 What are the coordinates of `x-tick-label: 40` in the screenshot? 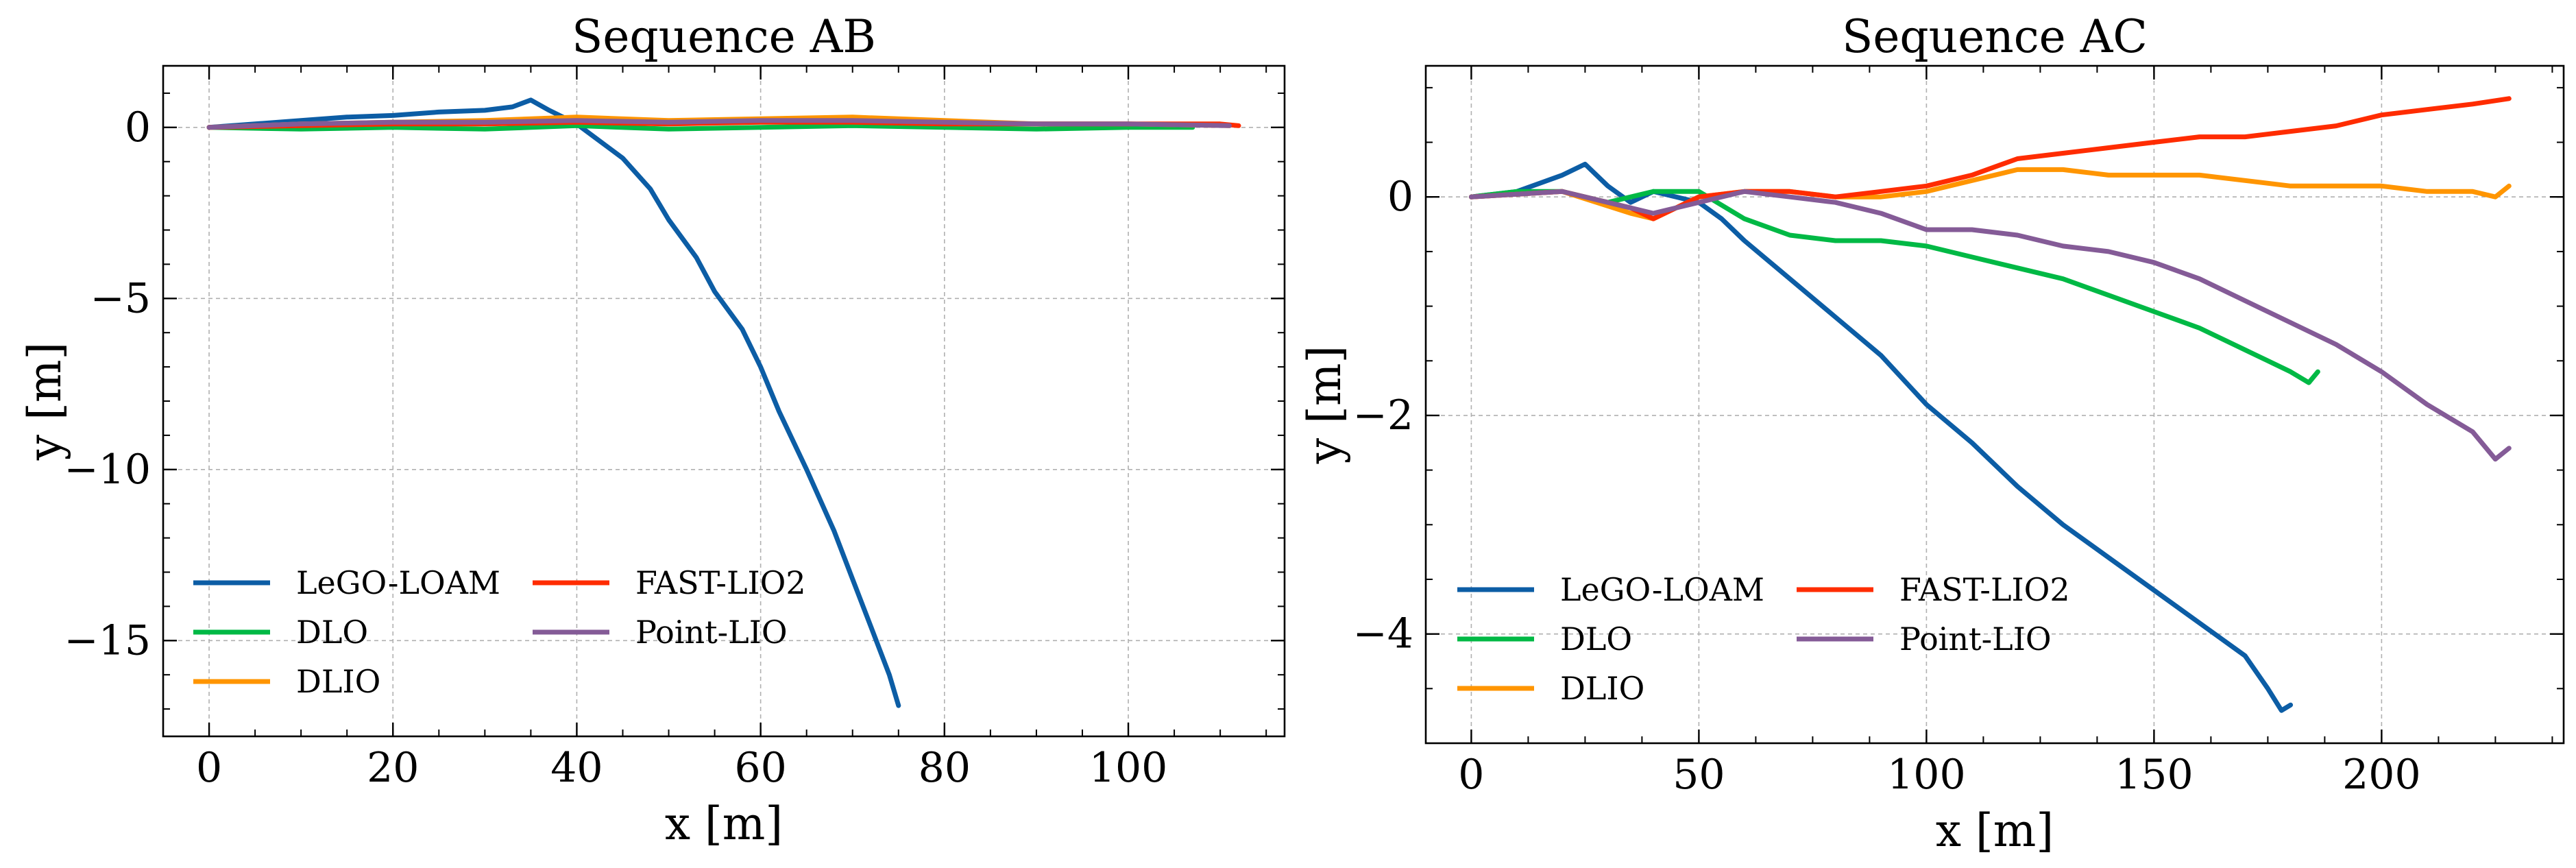 It's located at (576, 768).